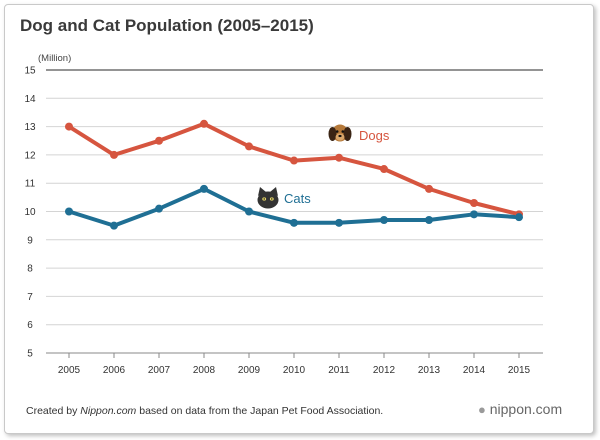 This screenshot has height=440, width=600. What do you see at coordinates (474, 370) in the screenshot?
I see `x-tick-label: 2014` at bounding box center [474, 370].